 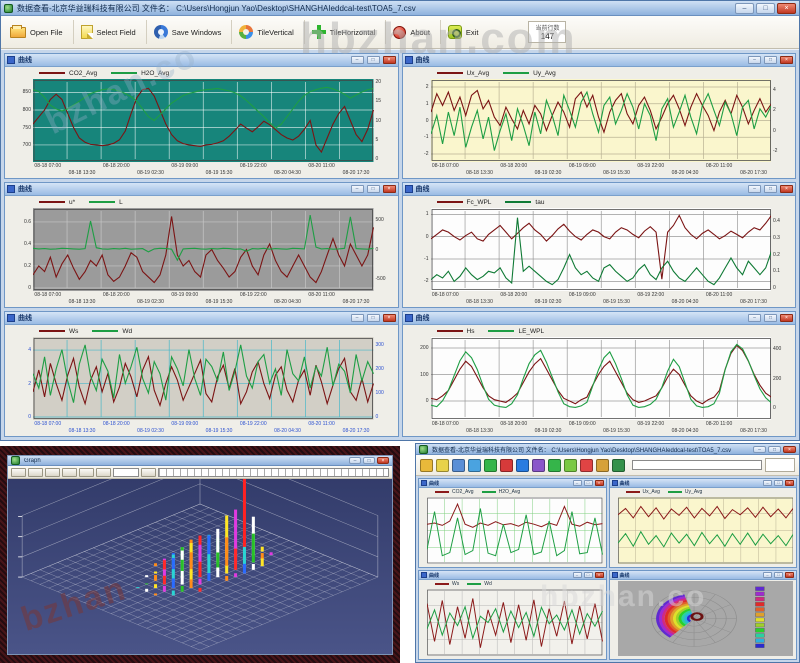 I want to click on chart-window-icon, so click(x=408, y=318).